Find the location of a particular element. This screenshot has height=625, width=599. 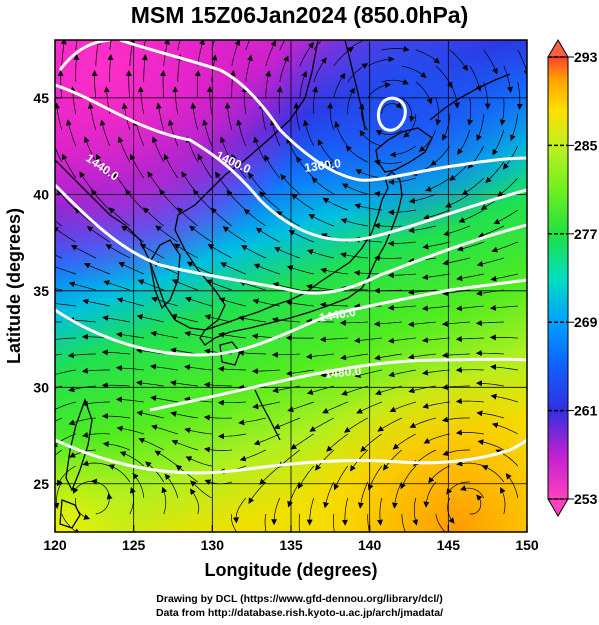

contour-closed-low is located at coordinates (391, 114).